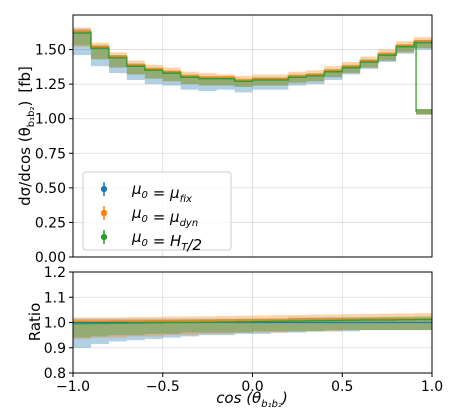 Image resolution: width=454 pixels, height=416 pixels. Describe the element at coordinates (55, 298) in the screenshot. I see `ratio-y-tick-label: 1.1` at that location.